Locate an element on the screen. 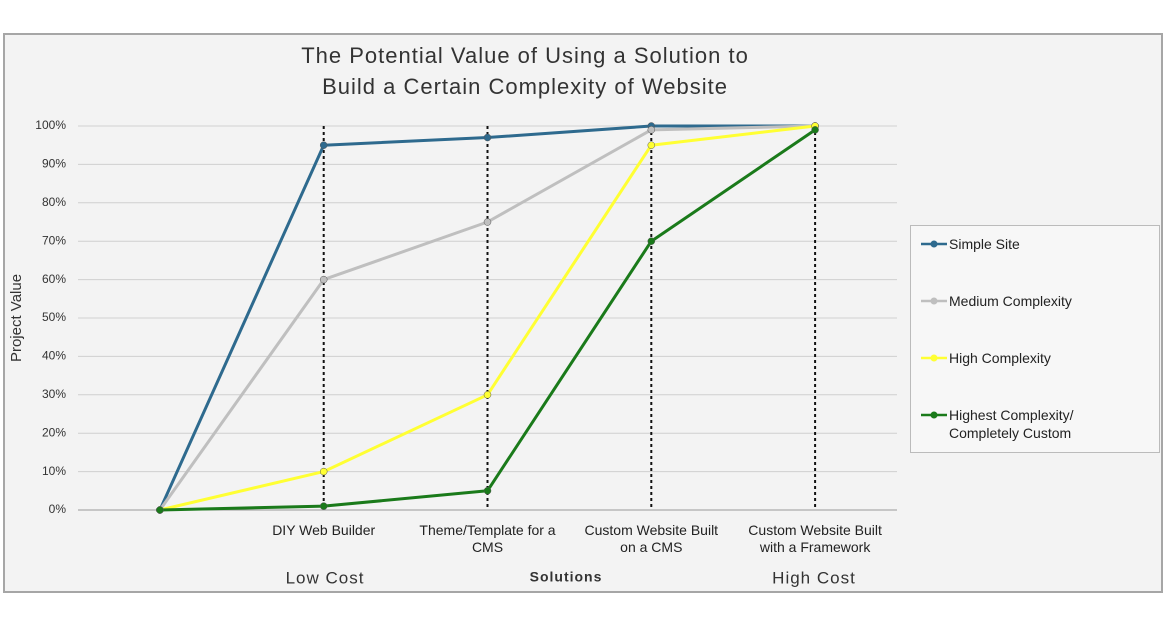  x-axis-title: Solutions is located at coordinates (566, 577).